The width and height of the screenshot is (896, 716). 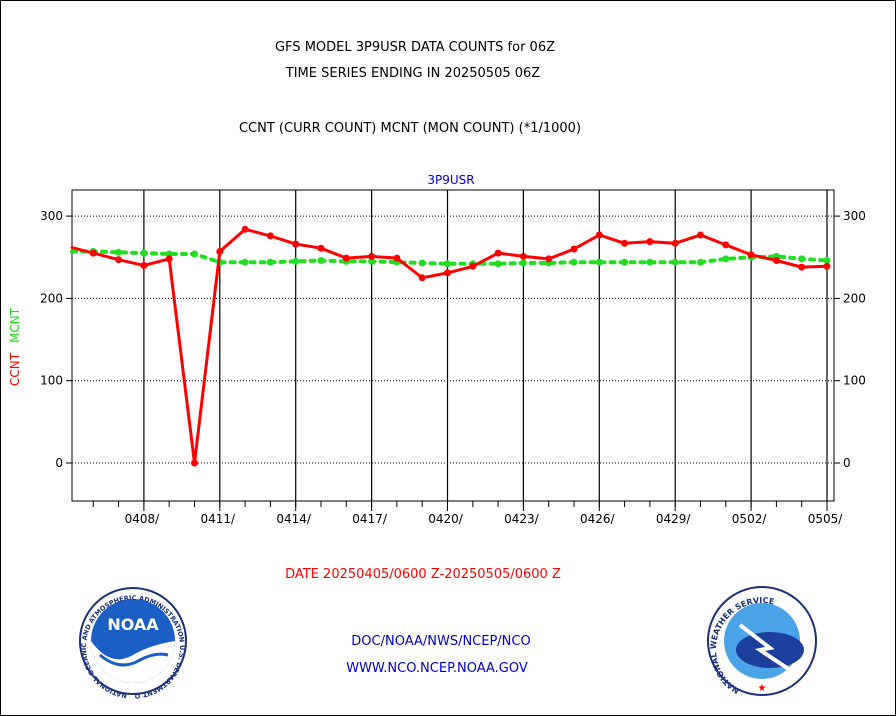 What do you see at coordinates (450, 180) in the screenshot?
I see `panel-title: 3P9USR` at bounding box center [450, 180].